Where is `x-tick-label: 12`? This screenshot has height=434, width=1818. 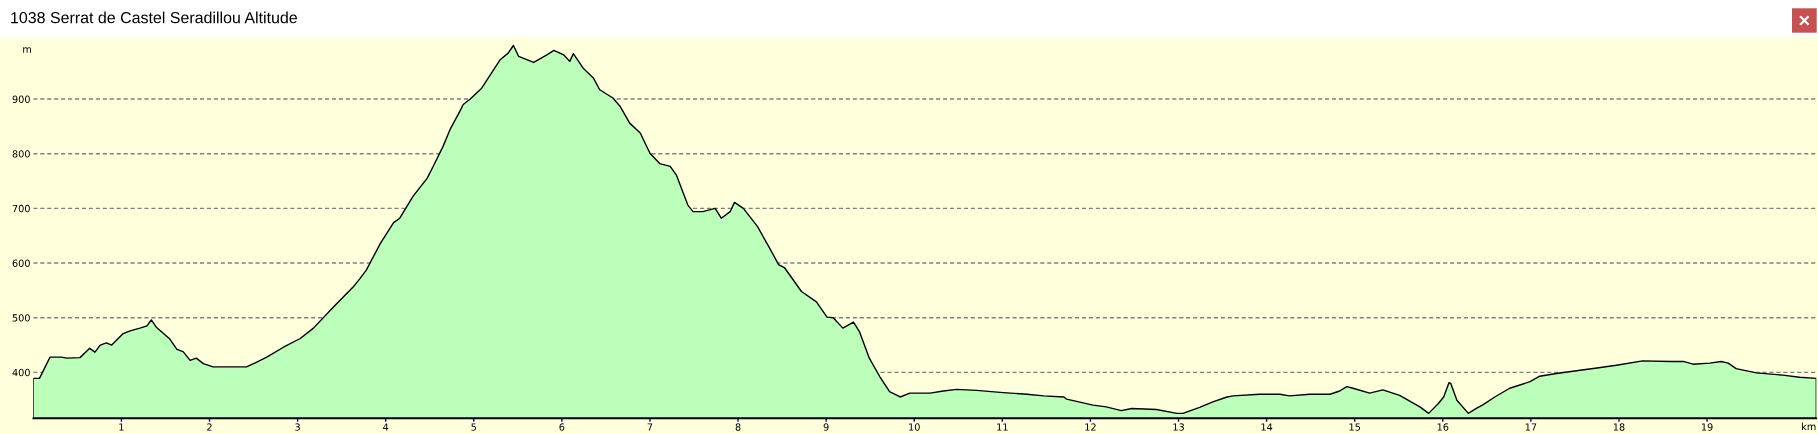
x-tick-label: 12 is located at coordinates (1090, 427).